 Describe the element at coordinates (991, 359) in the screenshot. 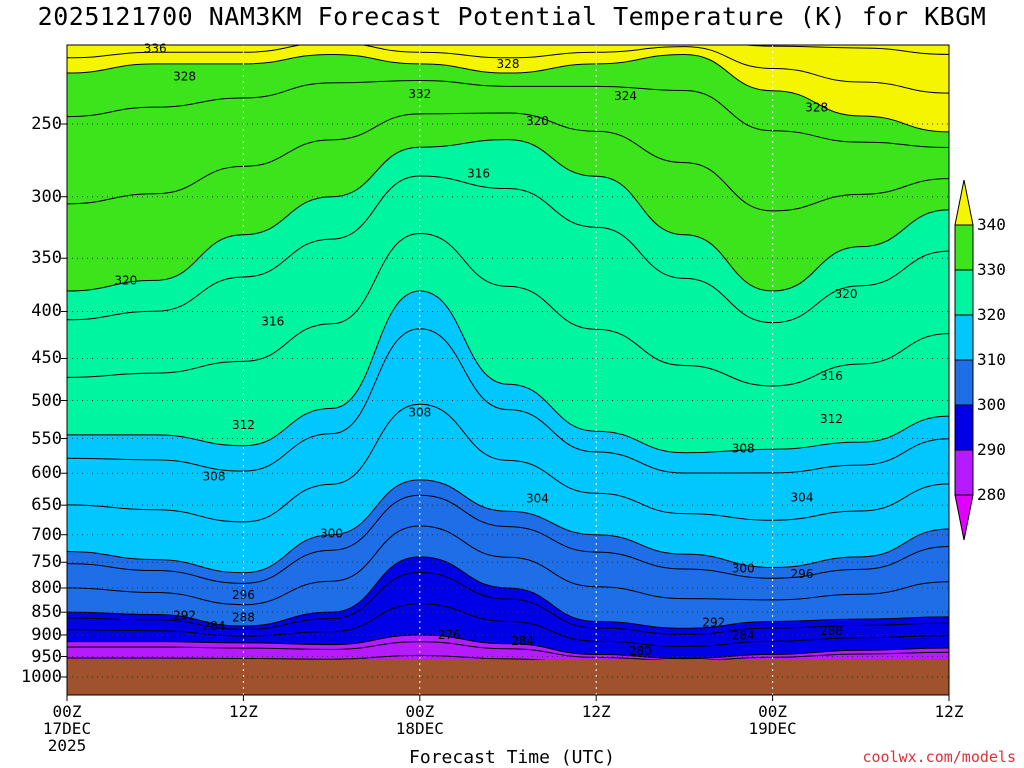

I see `colorbar-label: 310` at that location.